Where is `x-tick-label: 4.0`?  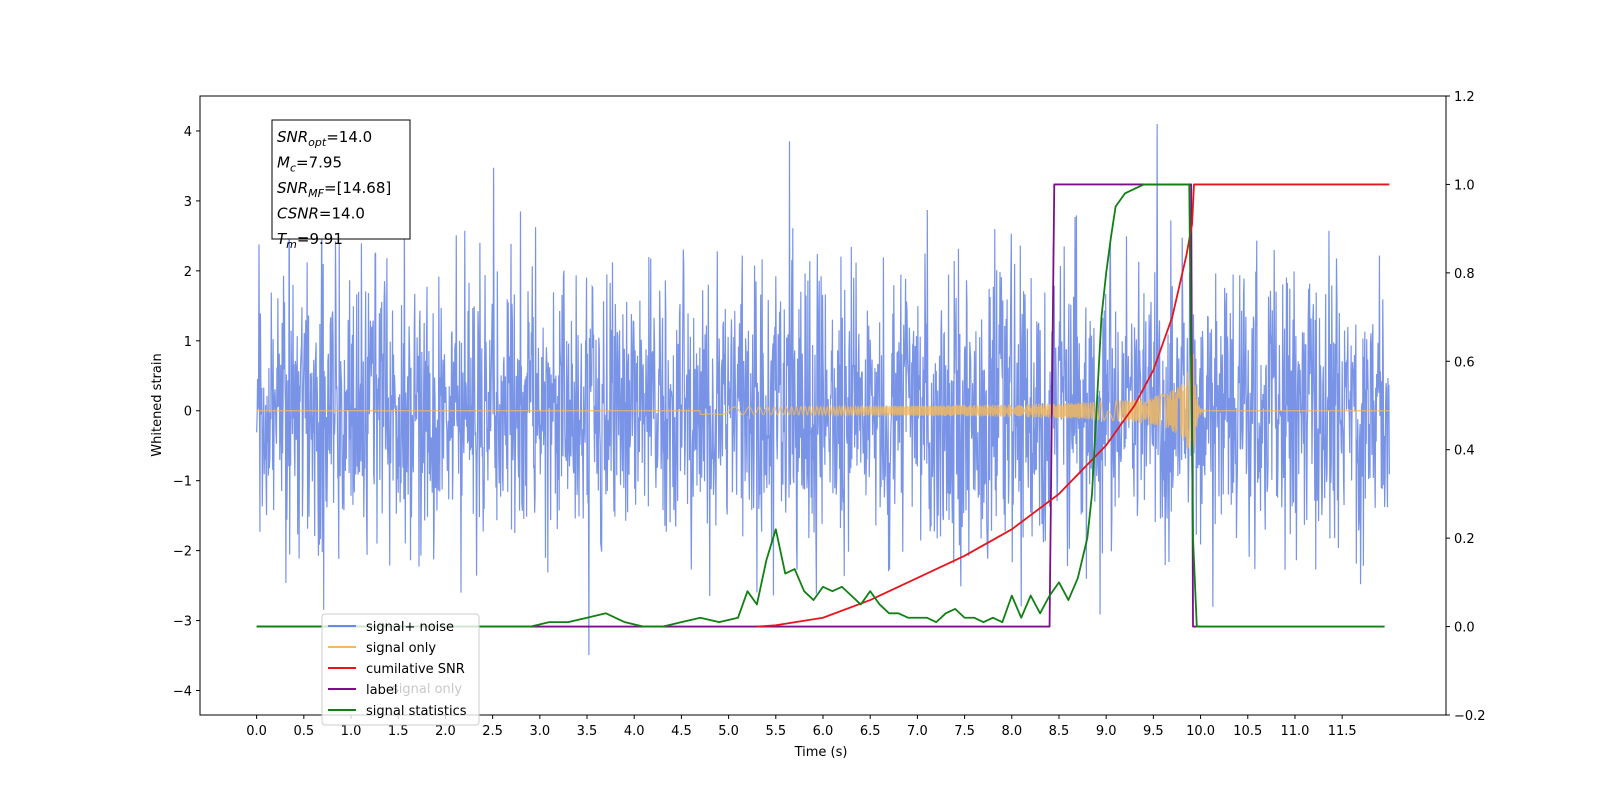 x-tick-label: 4.0 is located at coordinates (634, 731).